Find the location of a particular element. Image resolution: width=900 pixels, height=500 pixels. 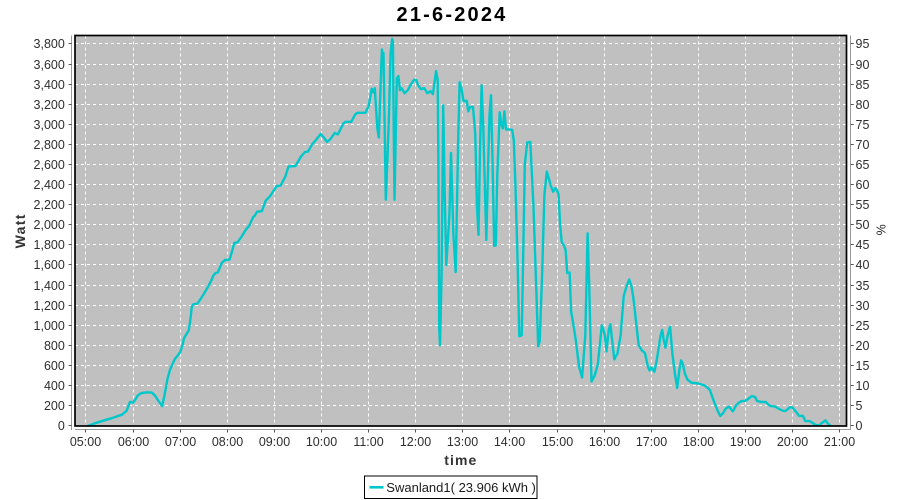

svg-text: 600 is located at coordinates (54, 366).